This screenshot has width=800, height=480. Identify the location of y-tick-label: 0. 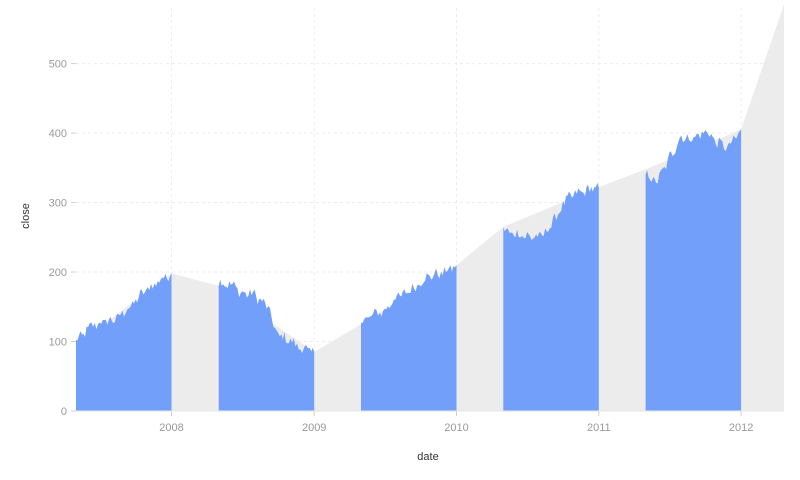
(64, 412).